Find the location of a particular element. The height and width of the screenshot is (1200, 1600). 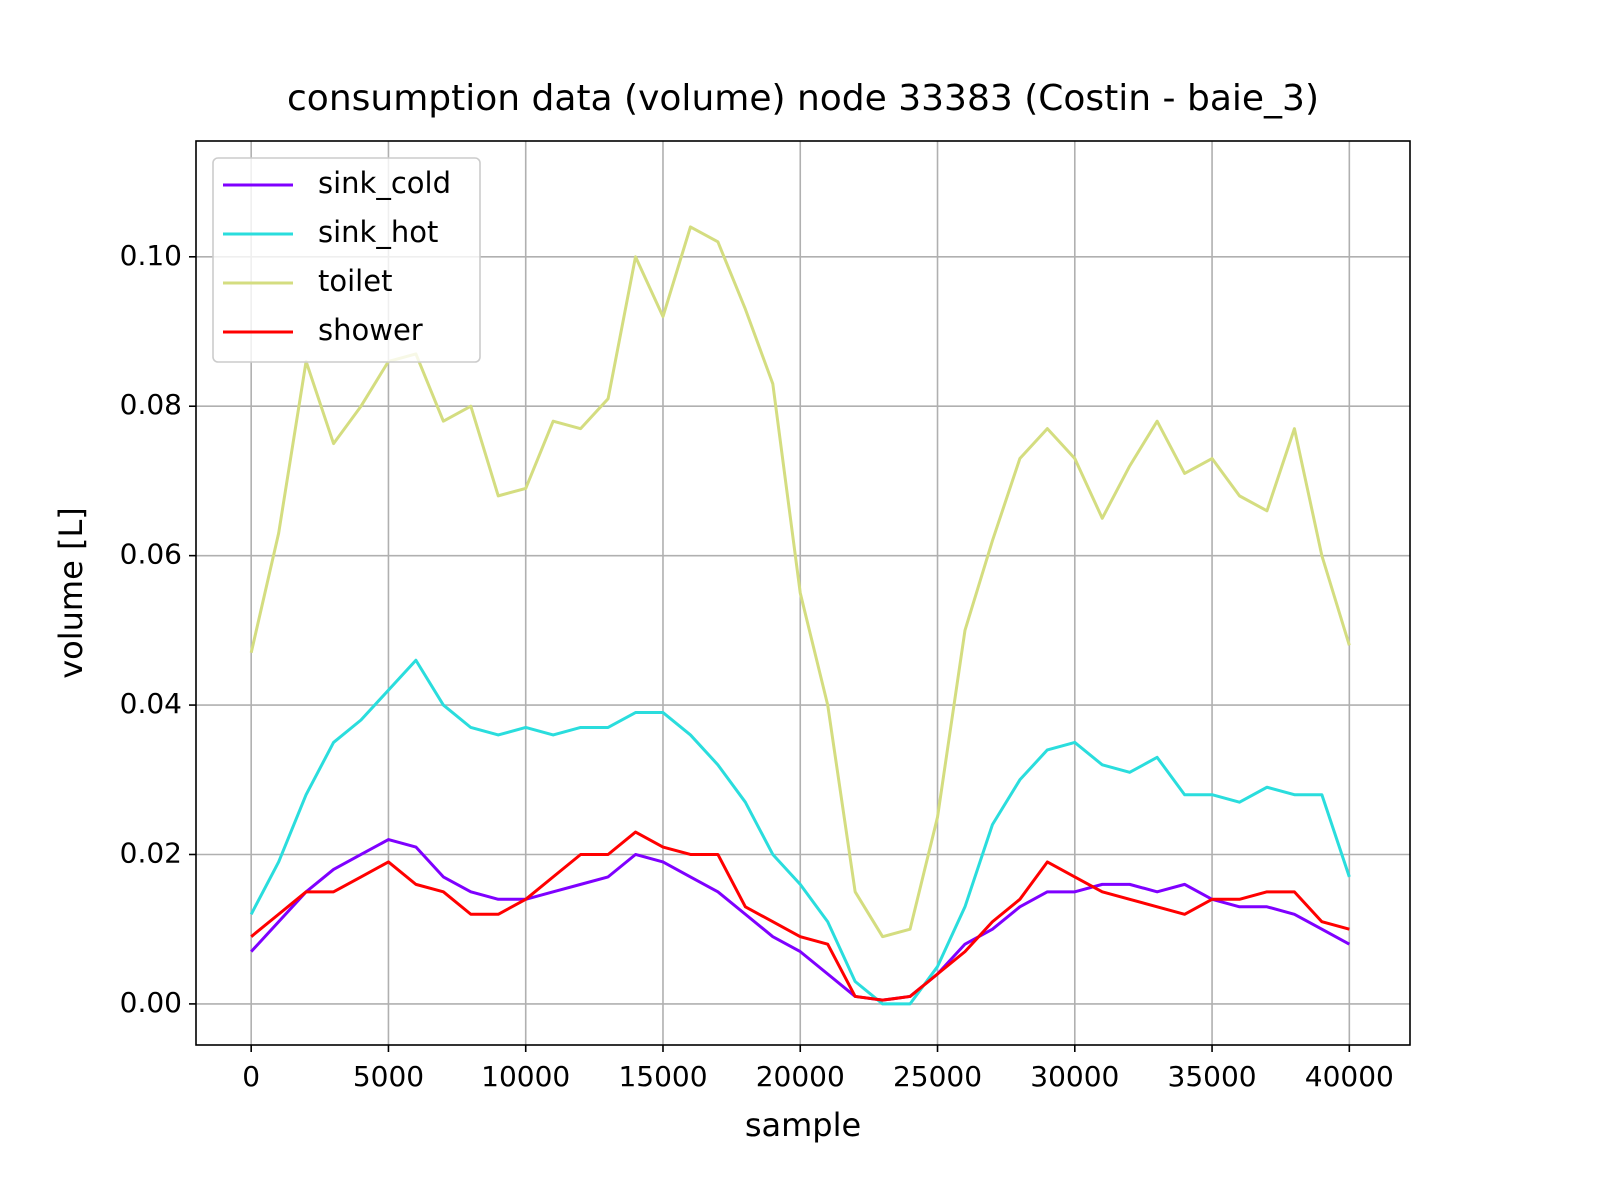

y-tick-label: 0.10 is located at coordinates (151, 255).